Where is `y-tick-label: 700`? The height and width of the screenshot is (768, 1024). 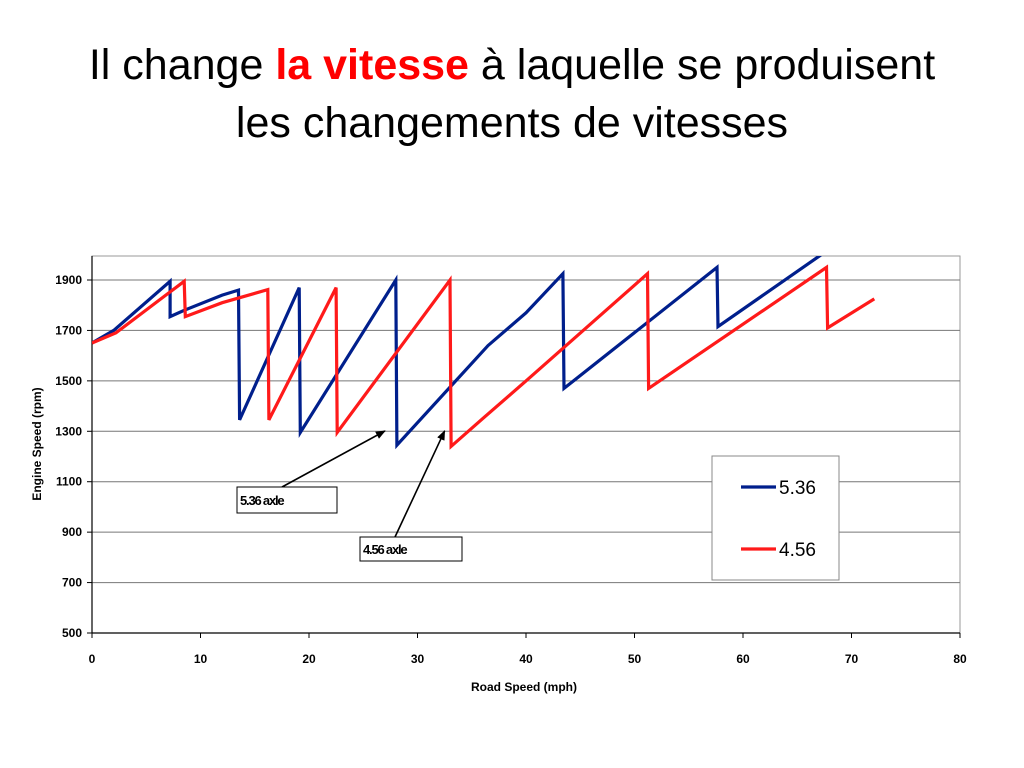 y-tick-label: 700 is located at coordinates (72, 583).